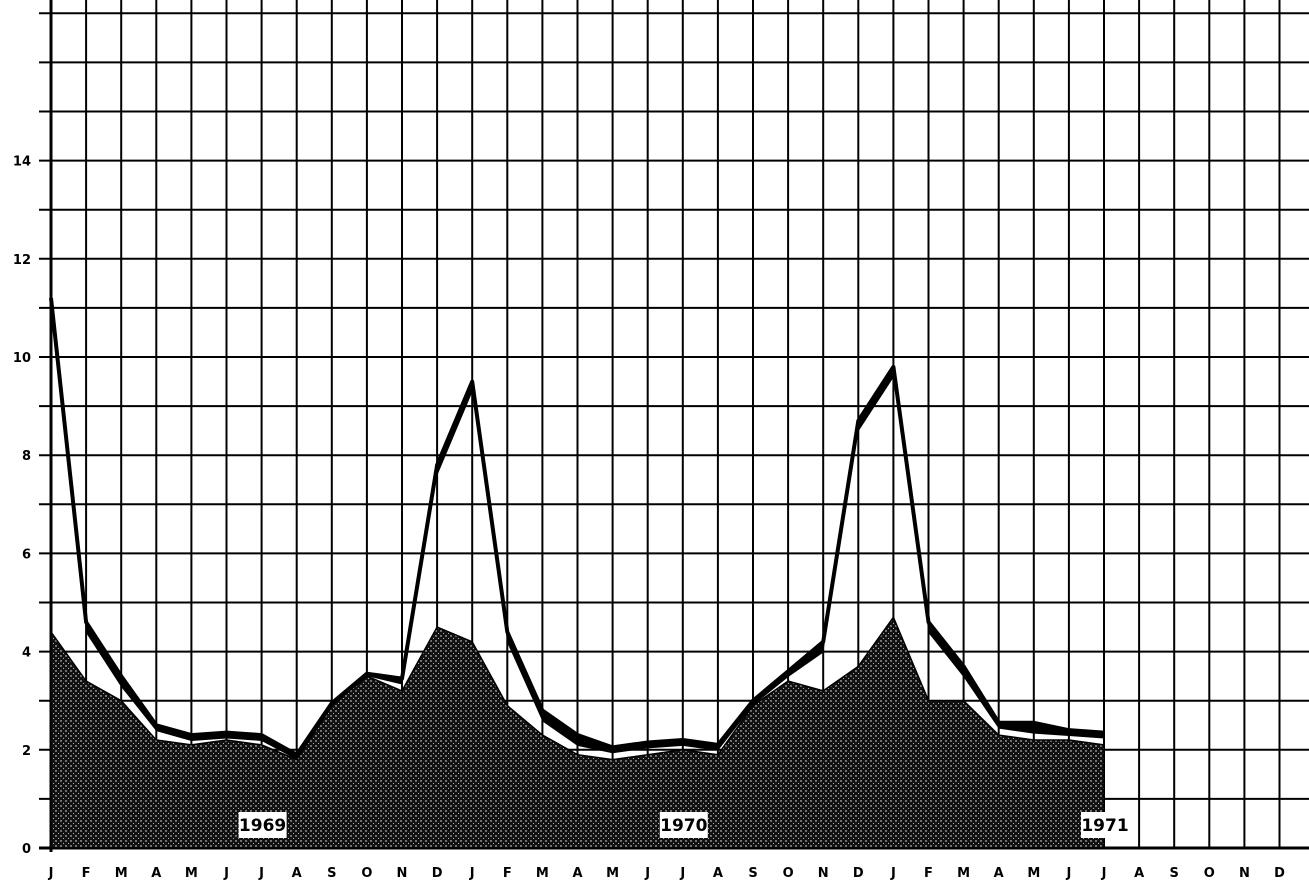 This screenshot has height=882, width=1309. What do you see at coordinates (26, 456) in the screenshot?
I see `y-tick-label: 8` at bounding box center [26, 456].